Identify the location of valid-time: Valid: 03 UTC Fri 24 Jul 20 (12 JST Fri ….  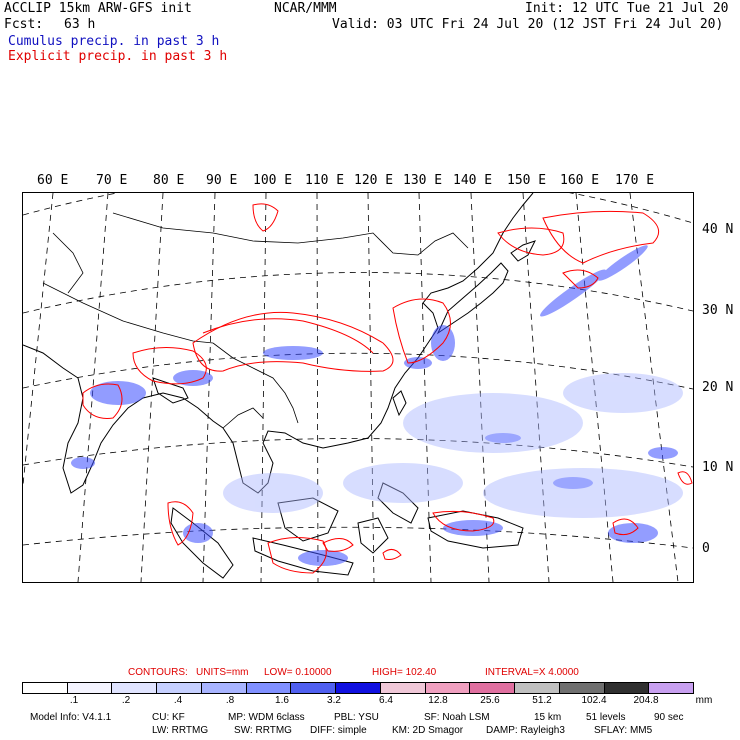
(528, 24).